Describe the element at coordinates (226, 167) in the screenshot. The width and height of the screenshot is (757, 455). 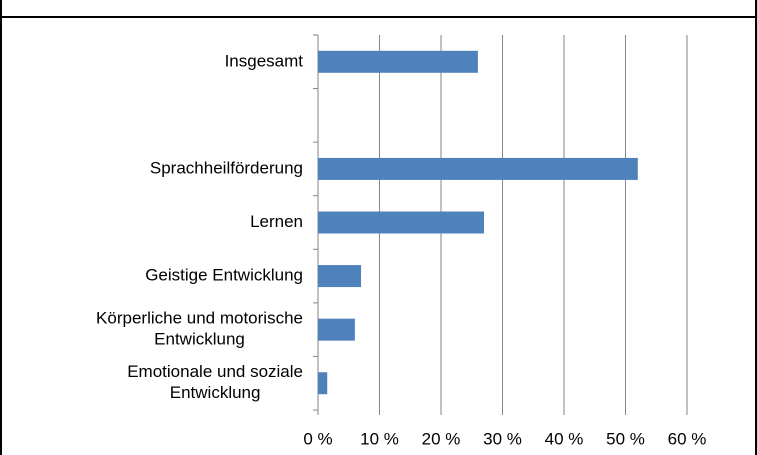
I see `y-tick-label: Sprachheilförderung` at that location.